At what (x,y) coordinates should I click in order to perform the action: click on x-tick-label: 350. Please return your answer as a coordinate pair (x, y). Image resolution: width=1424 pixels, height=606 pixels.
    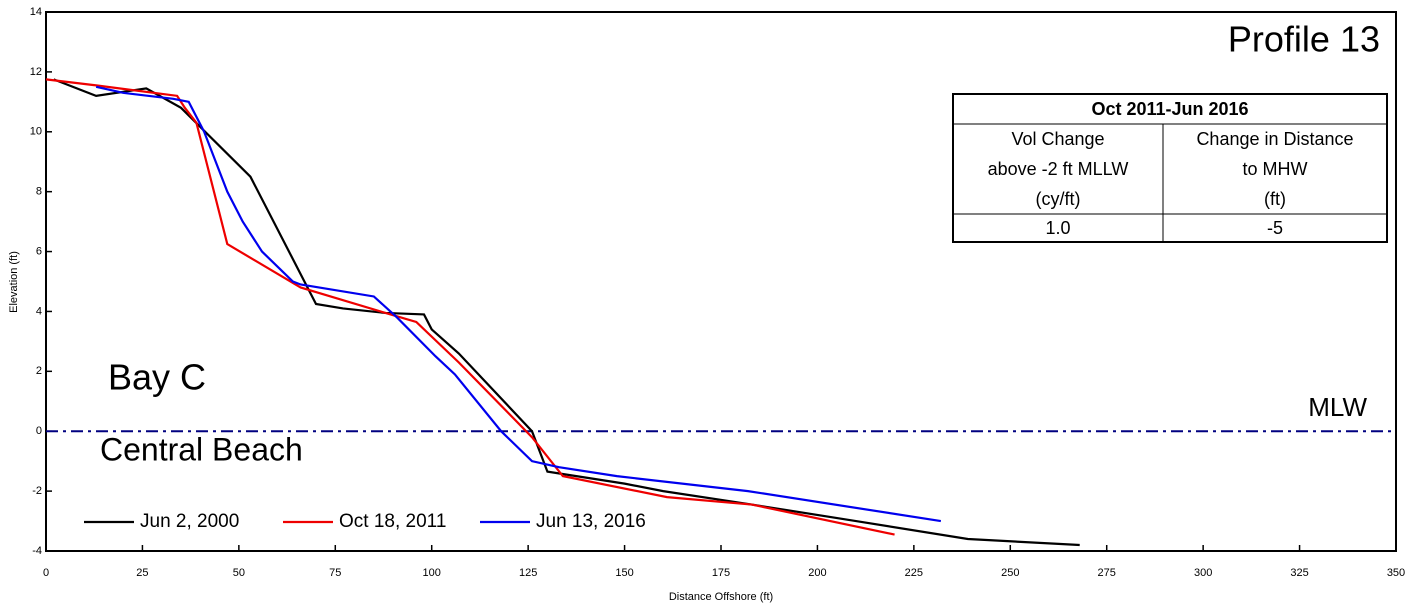
    Looking at the image, I should click on (1396, 573).